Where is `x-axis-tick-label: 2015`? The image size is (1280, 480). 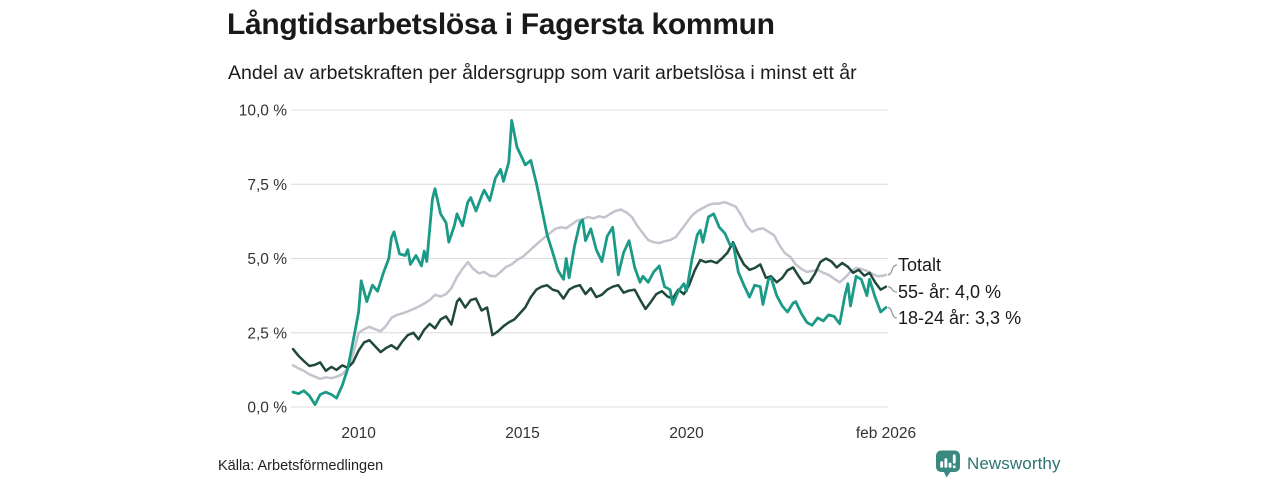 x-axis-tick-label: 2015 is located at coordinates (522, 433).